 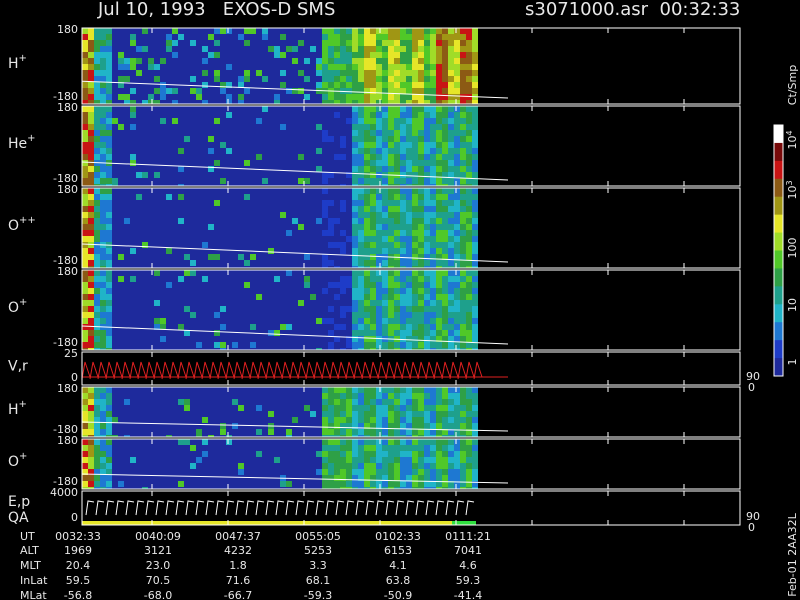 I want to click on colorbar-base: 10, so click(x=792, y=305).